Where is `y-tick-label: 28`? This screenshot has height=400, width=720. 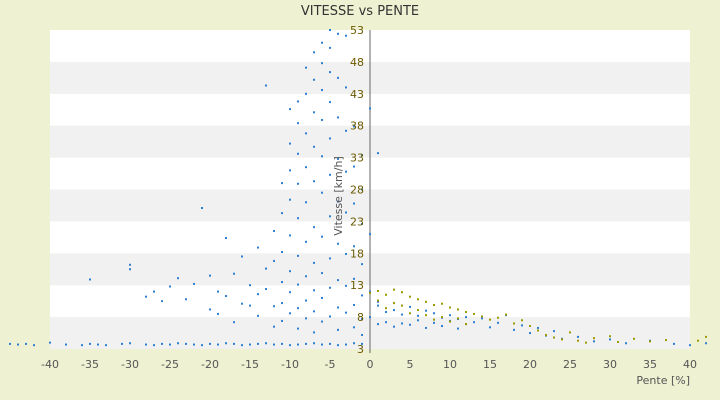 y-tick-label: 28 is located at coordinates (357, 190).